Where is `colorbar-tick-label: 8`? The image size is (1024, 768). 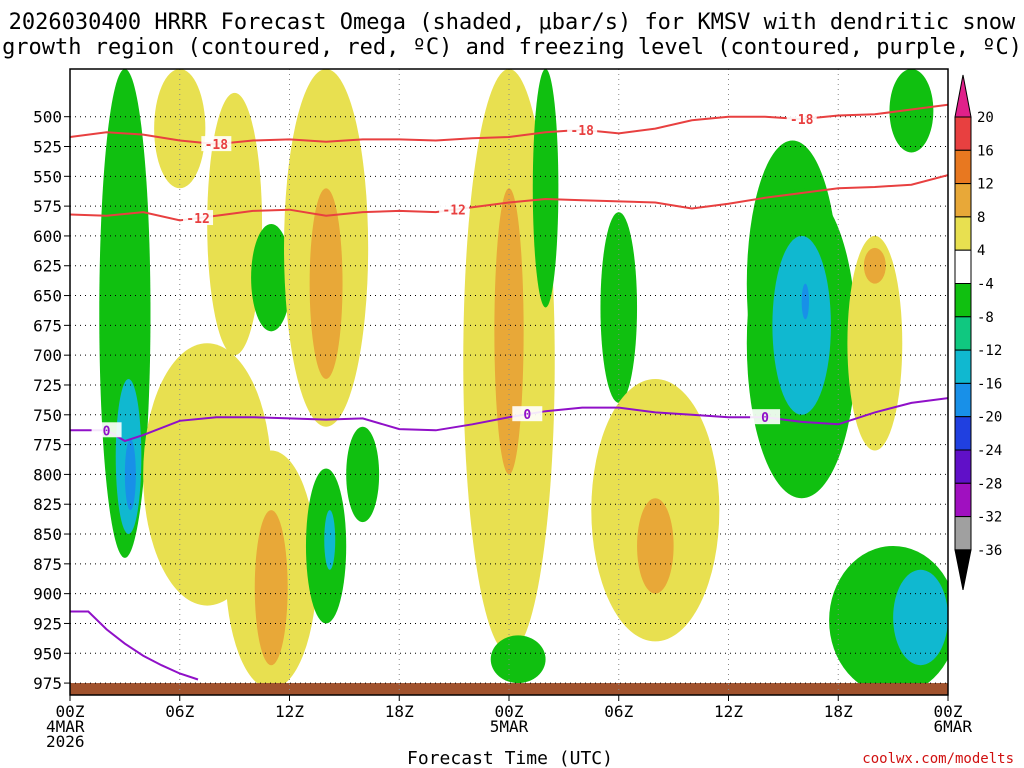
colorbar-tick-label: 8 is located at coordinates (981, 218).